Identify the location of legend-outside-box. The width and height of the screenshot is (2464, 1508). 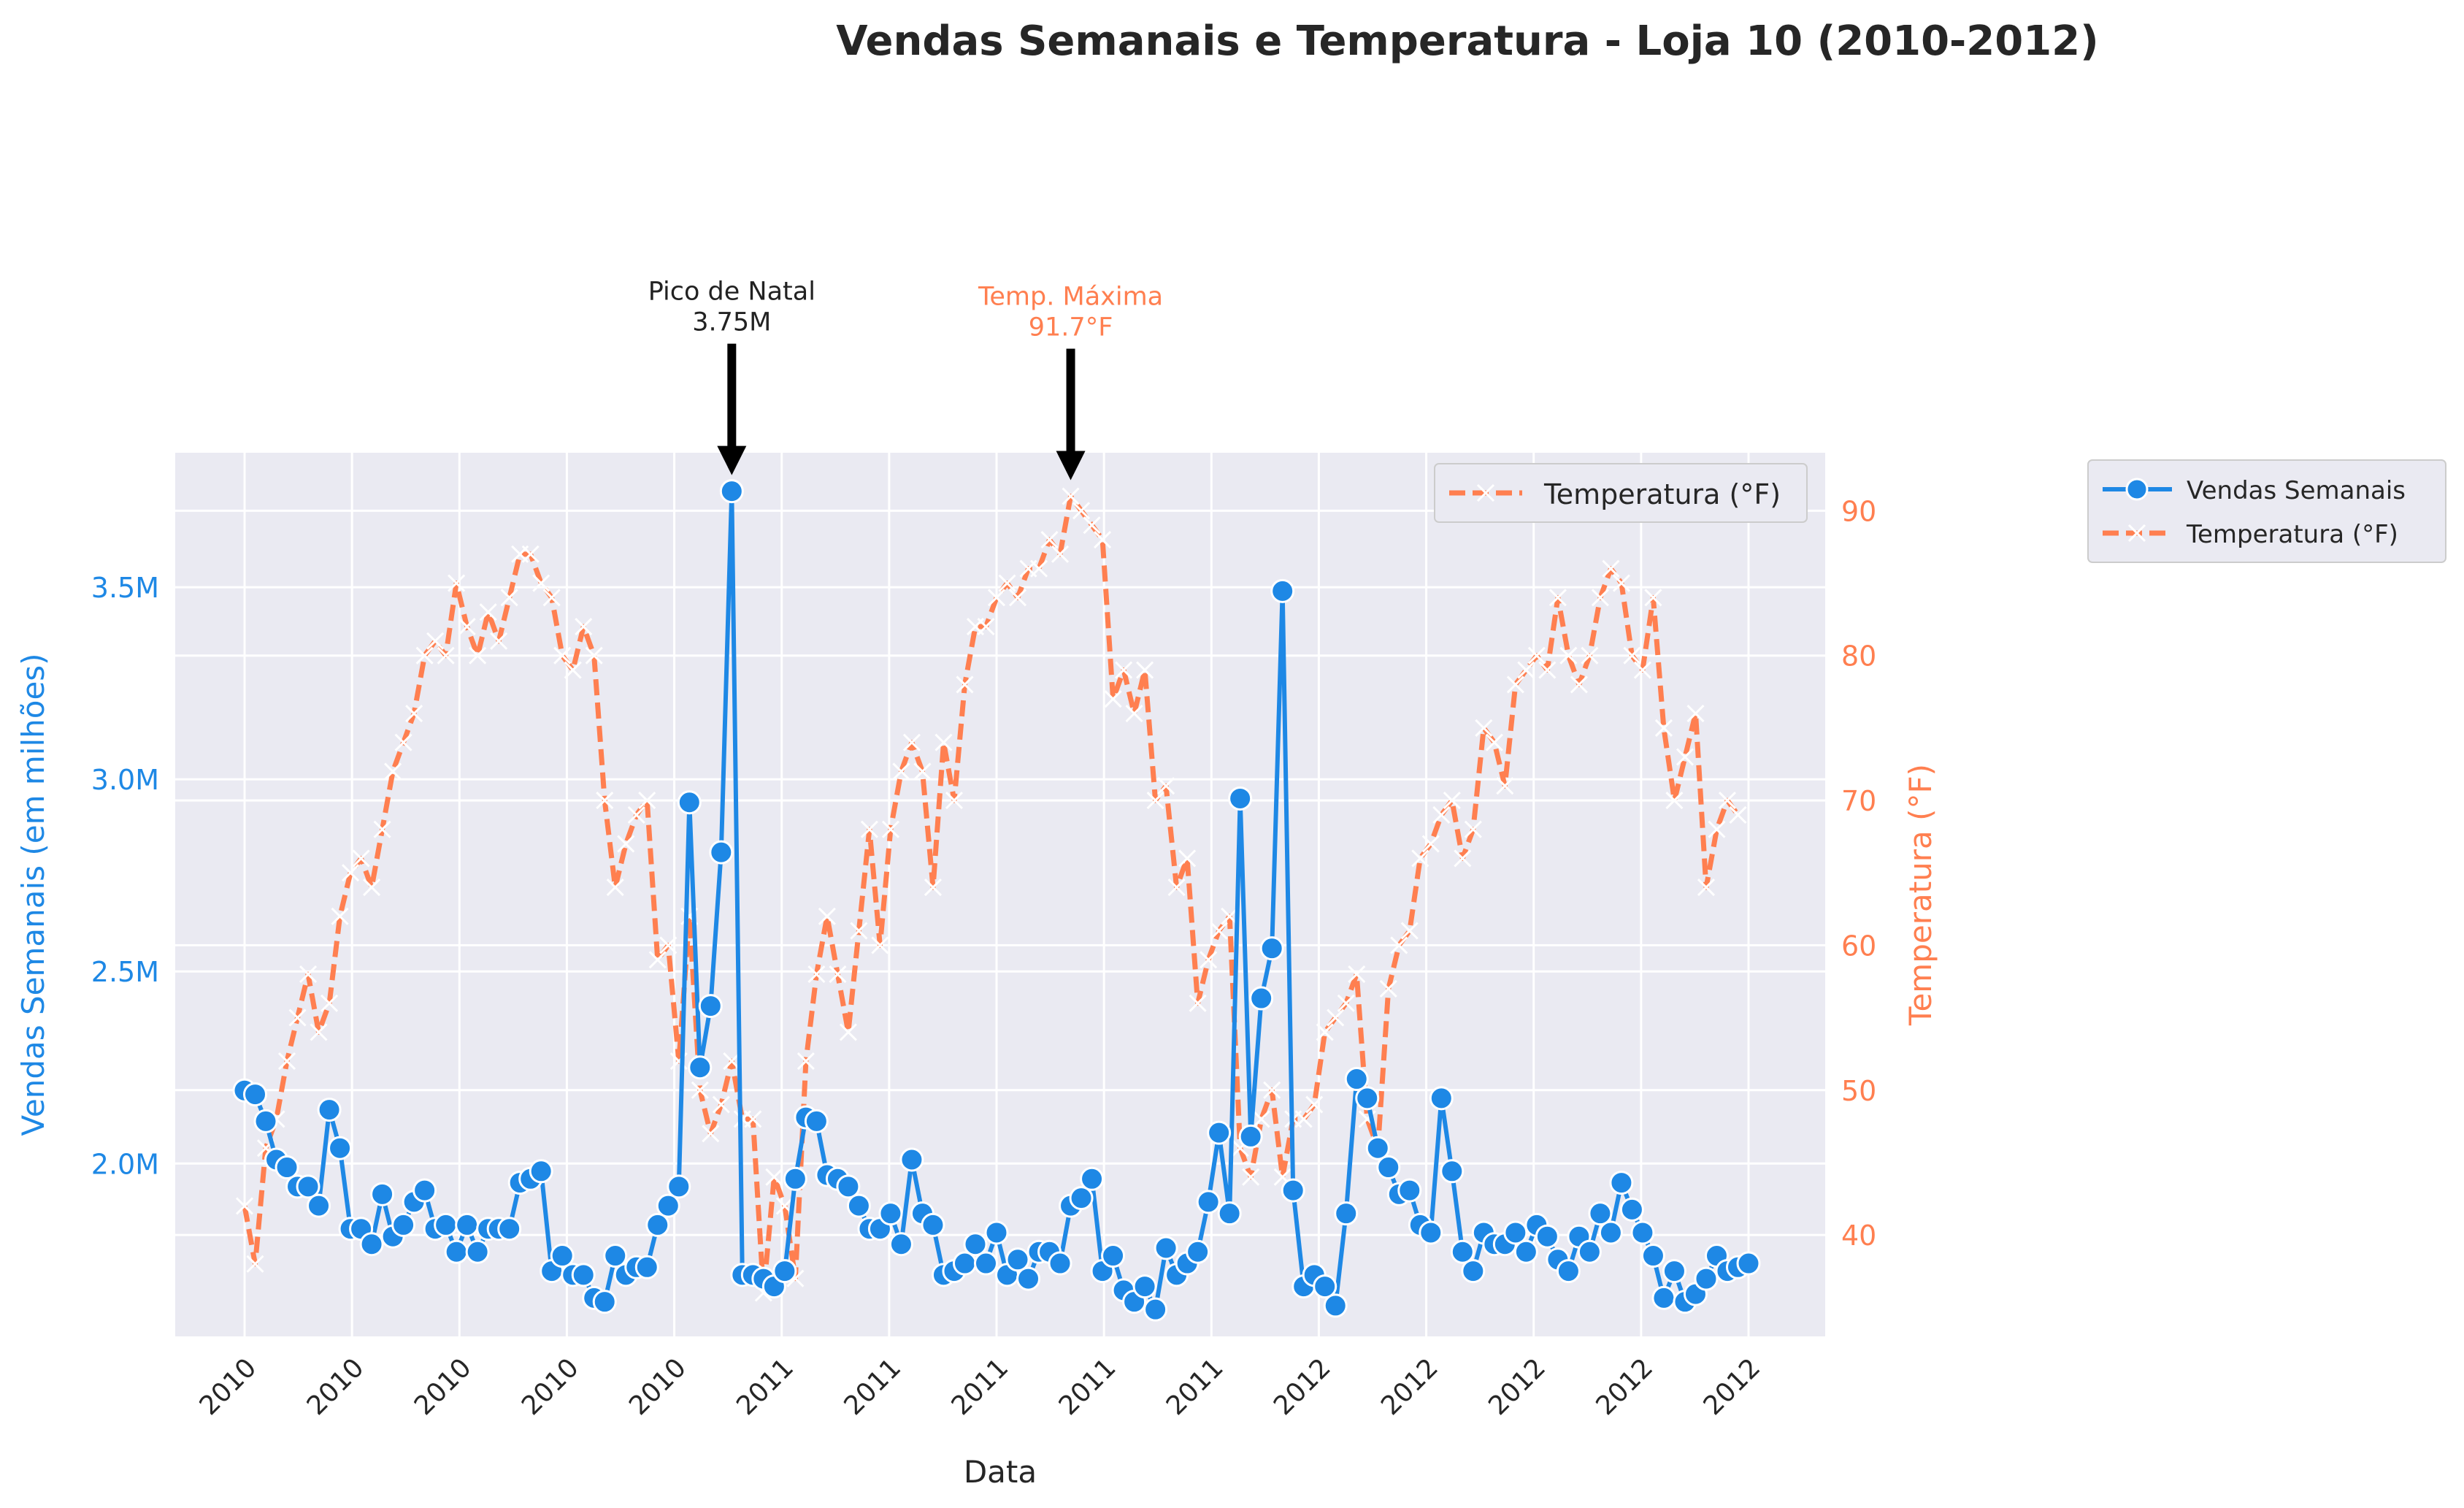
(2266, 511).